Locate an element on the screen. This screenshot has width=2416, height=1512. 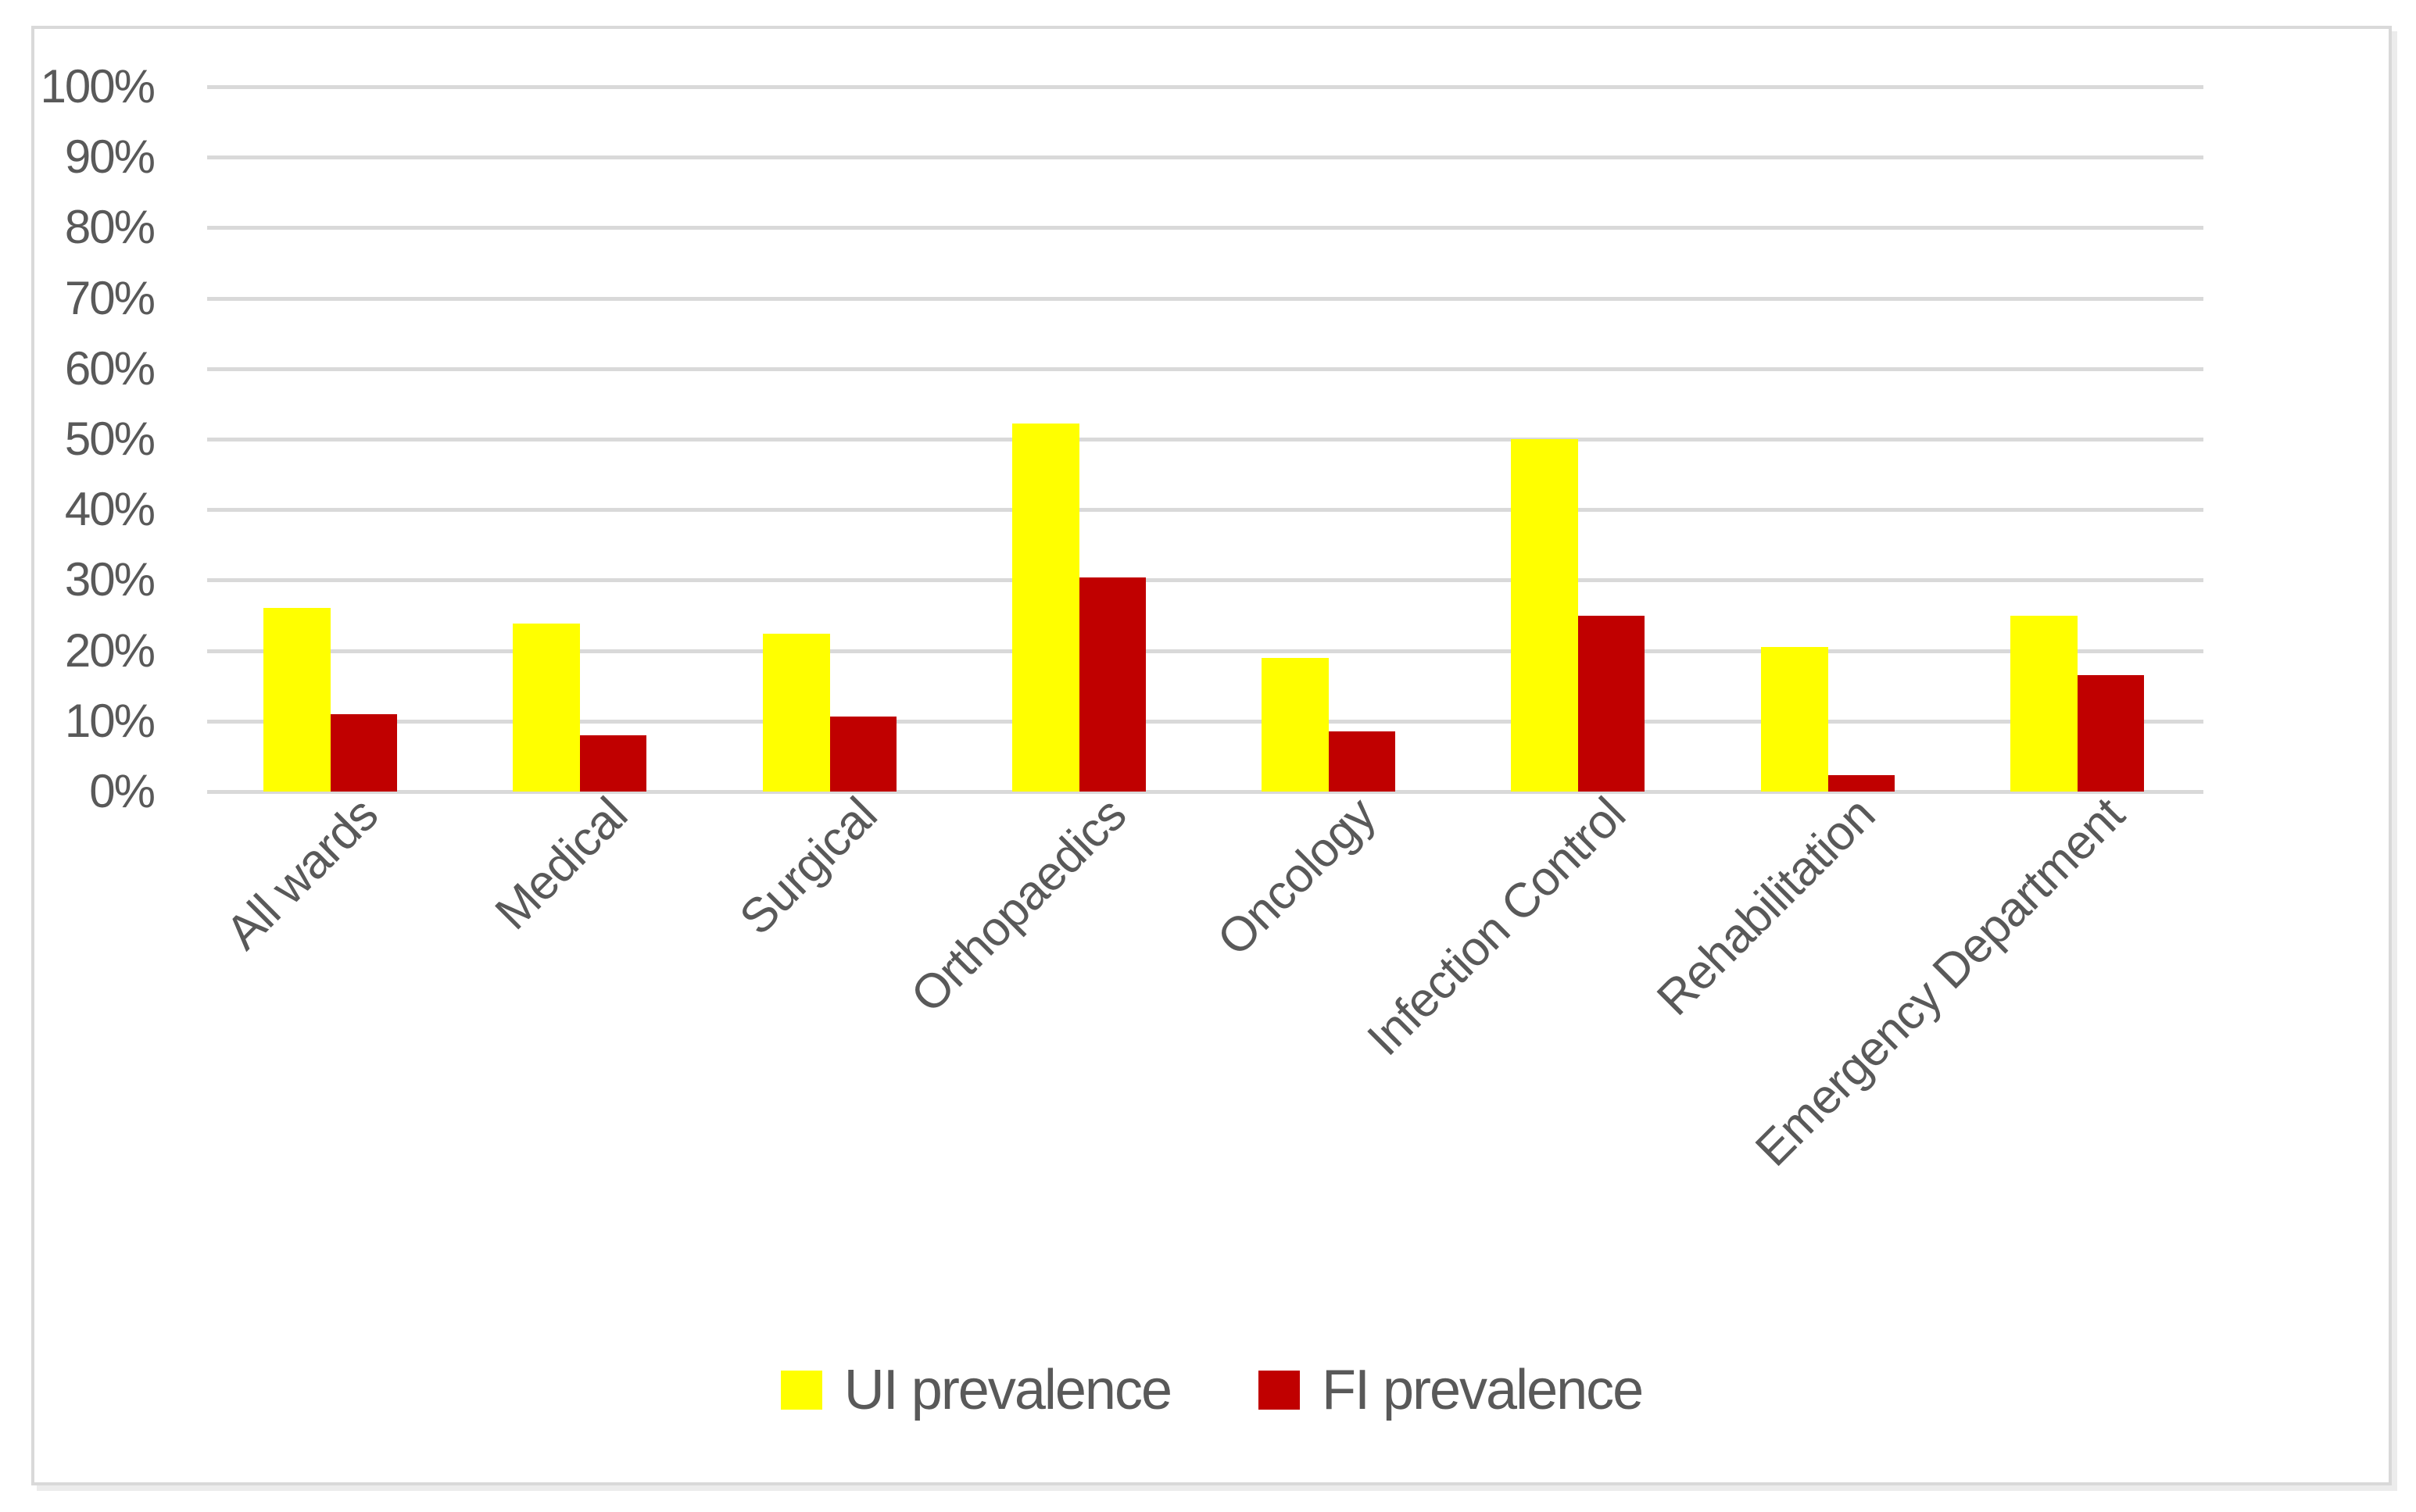
legend-swatch-ui-icon is located at coordinates (801, 1390).